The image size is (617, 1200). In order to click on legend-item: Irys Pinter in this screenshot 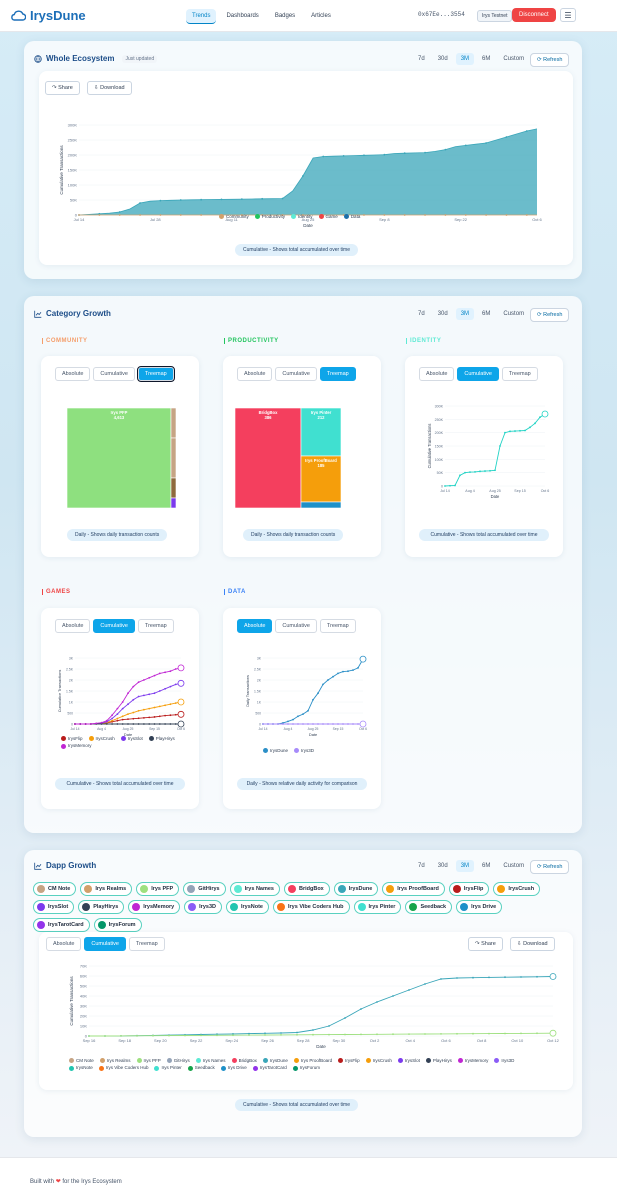, I will do `click(168, 1068)`.